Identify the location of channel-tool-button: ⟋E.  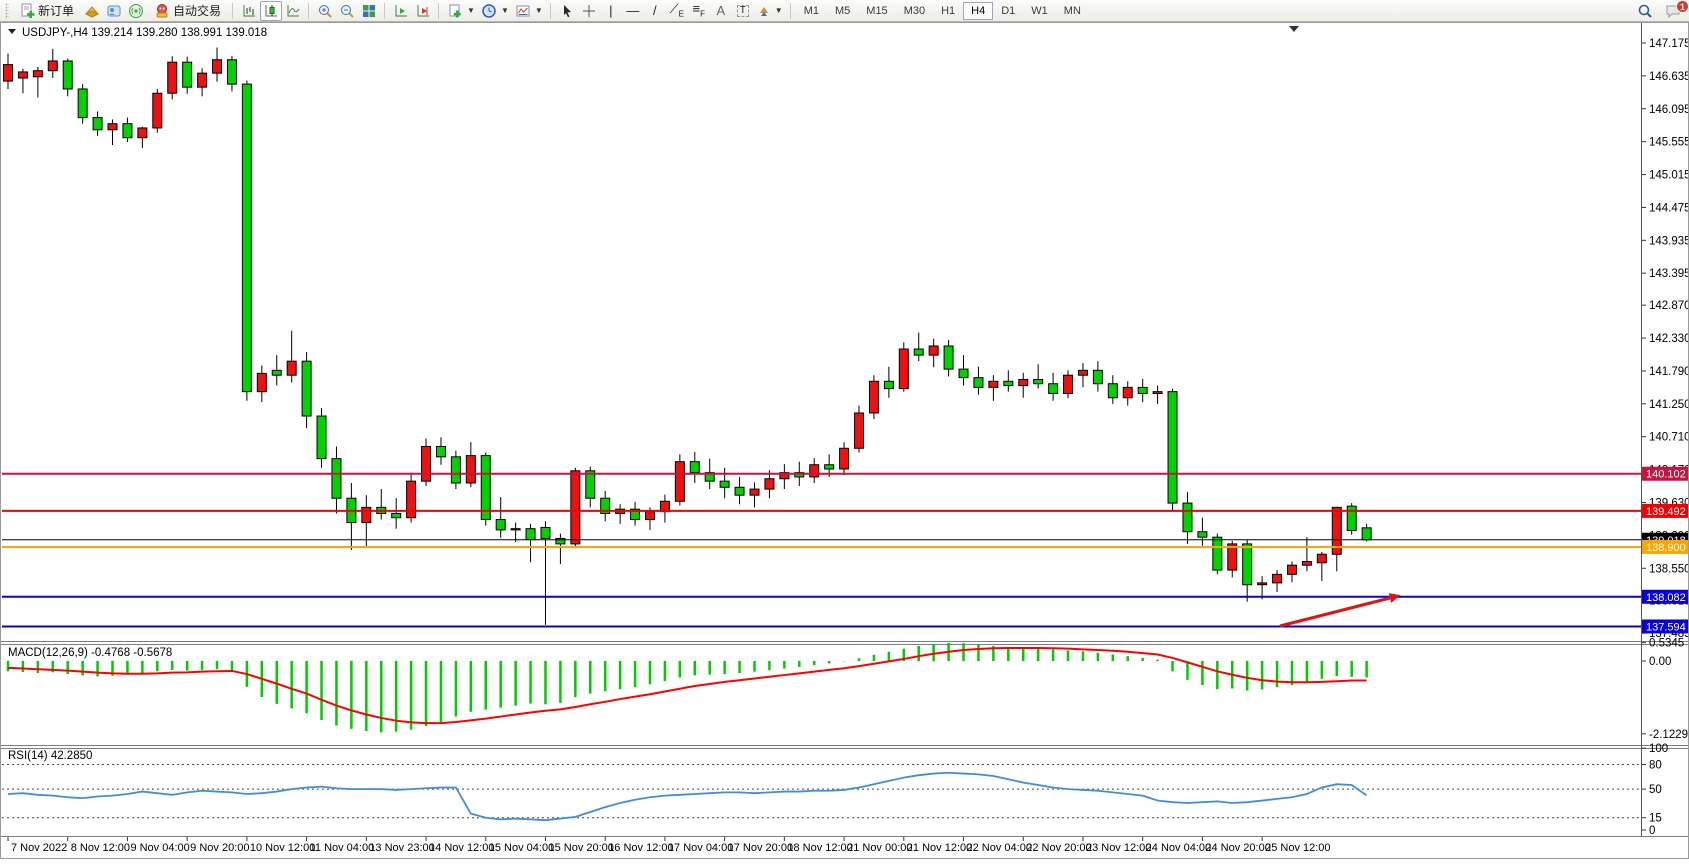
(677, 11).